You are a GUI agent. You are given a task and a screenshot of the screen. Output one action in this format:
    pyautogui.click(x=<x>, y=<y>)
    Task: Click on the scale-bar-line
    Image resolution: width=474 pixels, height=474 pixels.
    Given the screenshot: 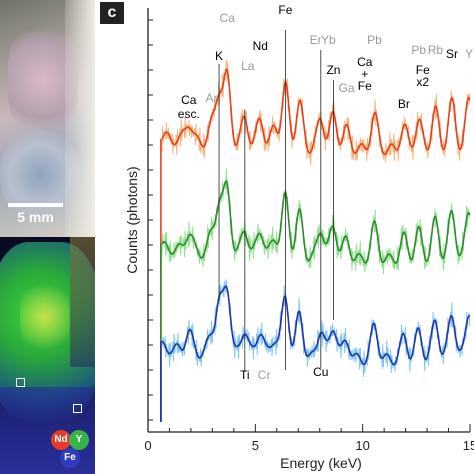 What is the action you would take?
    pyautogui.click(x=35, y=205)
    